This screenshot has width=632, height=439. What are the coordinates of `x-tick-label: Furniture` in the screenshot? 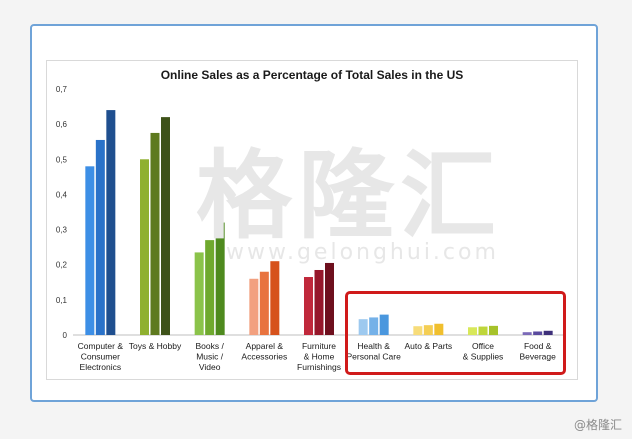 It's located at (319, 346).